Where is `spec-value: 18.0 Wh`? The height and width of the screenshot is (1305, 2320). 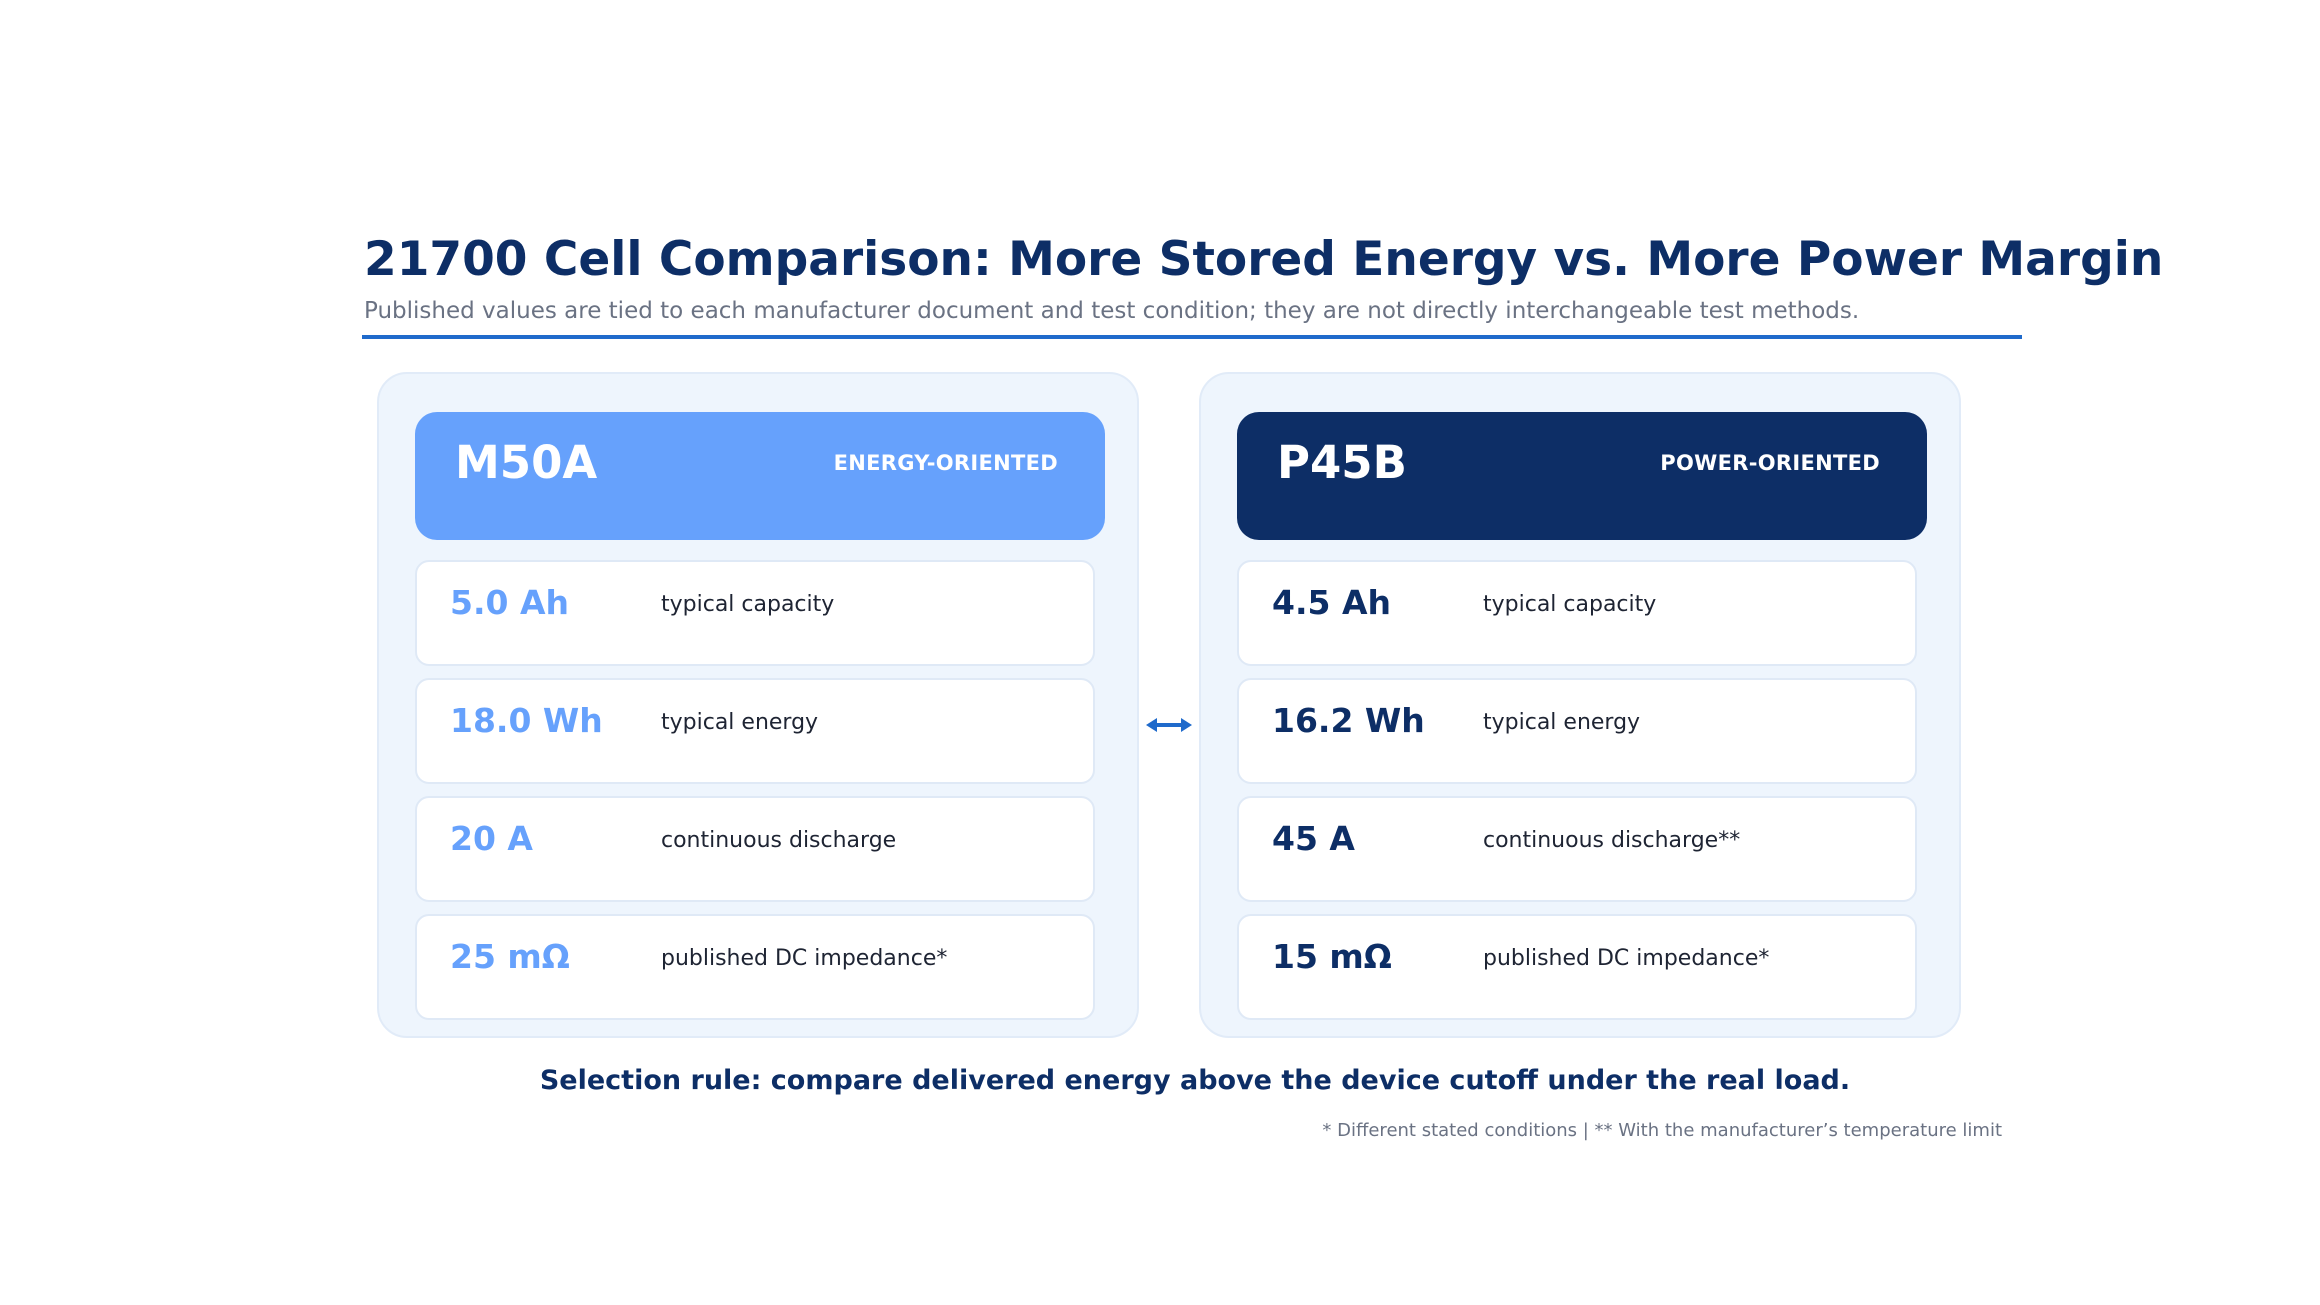 spec-value: 18.0 Wh is located at coordinates (526, 720).